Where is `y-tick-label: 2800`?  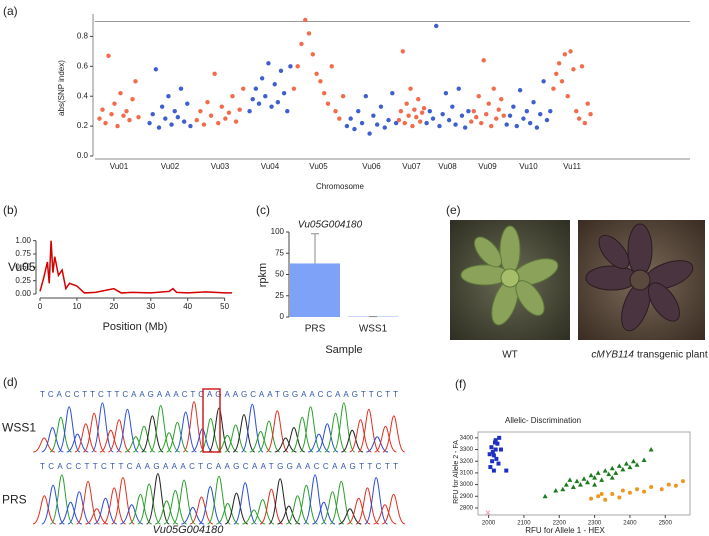
y-tick-label: 2800 is located at coordinates (467, 509).